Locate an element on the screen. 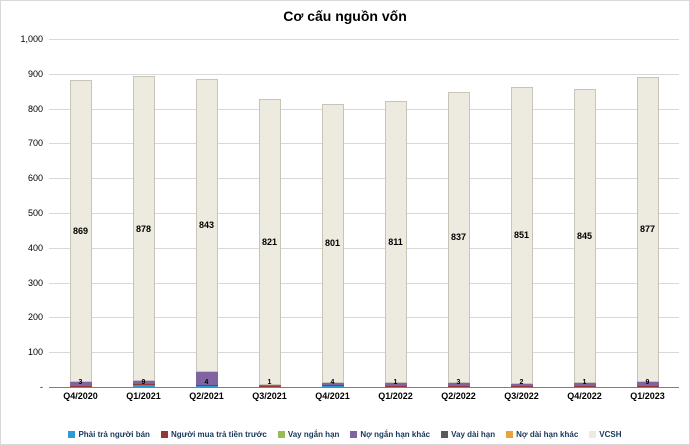 This screenshot has height=445, width=690. y-tick-label: 300 is located at coordinates (35, 282).